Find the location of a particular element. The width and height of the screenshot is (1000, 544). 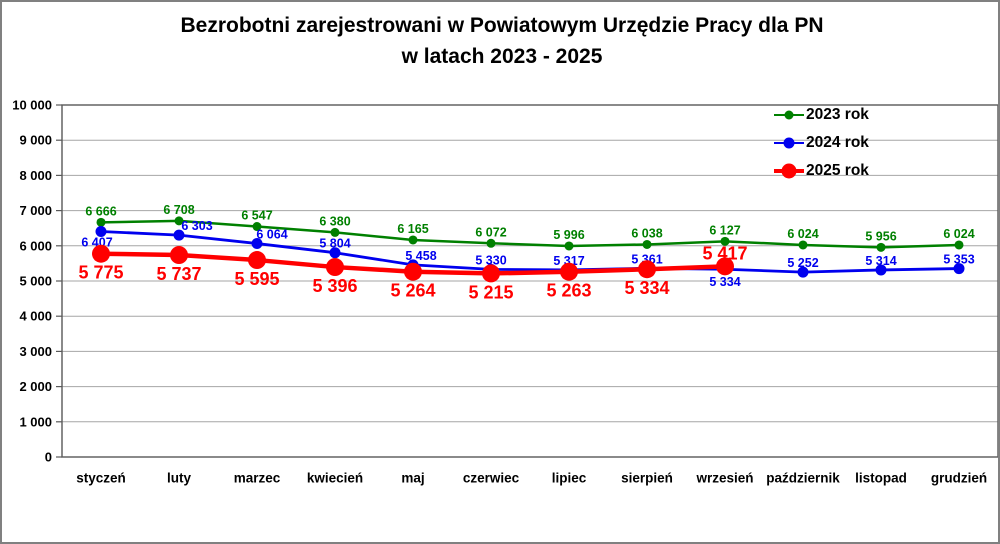

legend-item-2025: 2025 rok is located at coordinates (821, 171).